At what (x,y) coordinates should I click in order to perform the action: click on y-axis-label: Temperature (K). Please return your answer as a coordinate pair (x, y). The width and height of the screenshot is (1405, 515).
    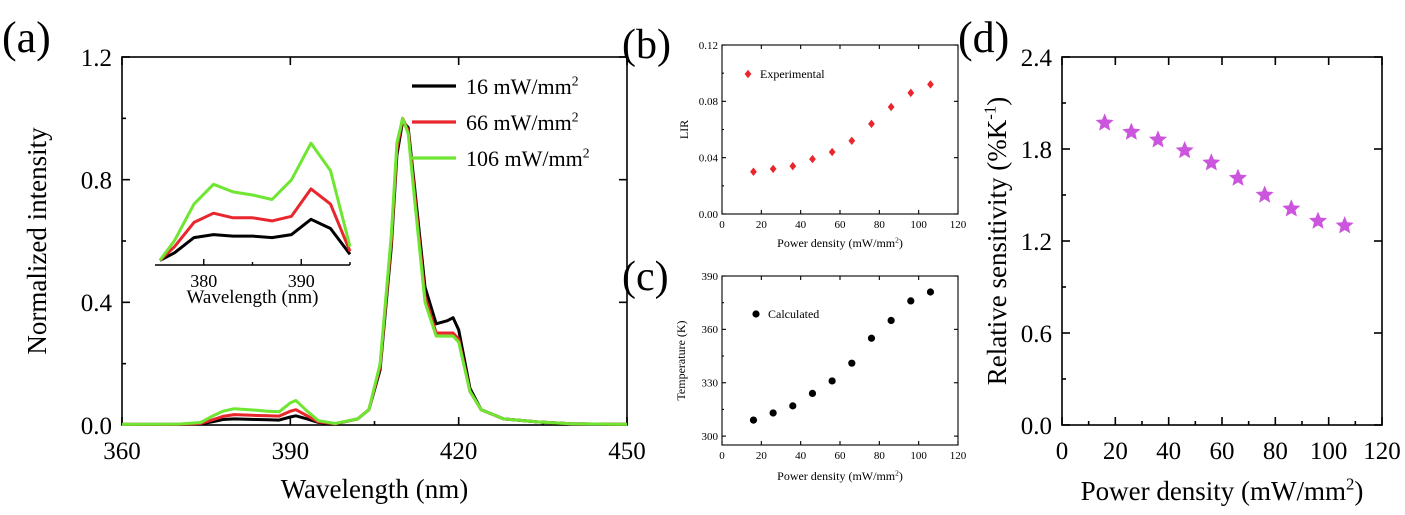
    Looking at the image, I should click on (681, 360).